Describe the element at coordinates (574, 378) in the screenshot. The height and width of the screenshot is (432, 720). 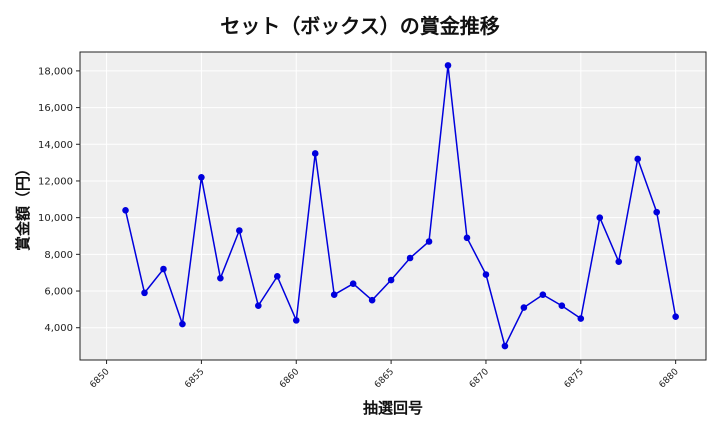
I see `x-tick-label: 6875` at that location.